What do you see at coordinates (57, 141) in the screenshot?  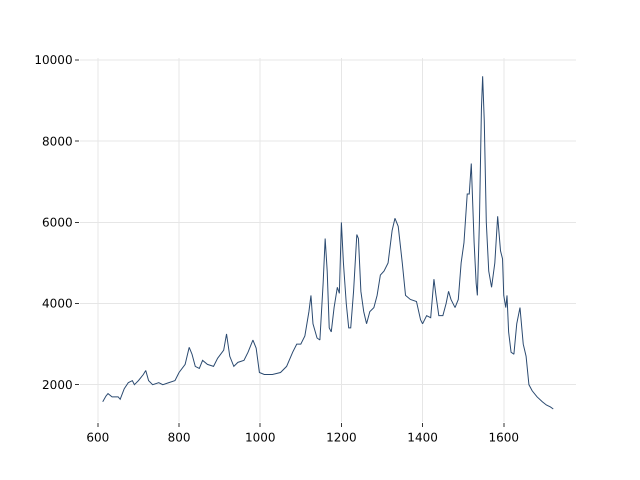 I see `y-tick-label: 8000` at bounding box center [57, 141].